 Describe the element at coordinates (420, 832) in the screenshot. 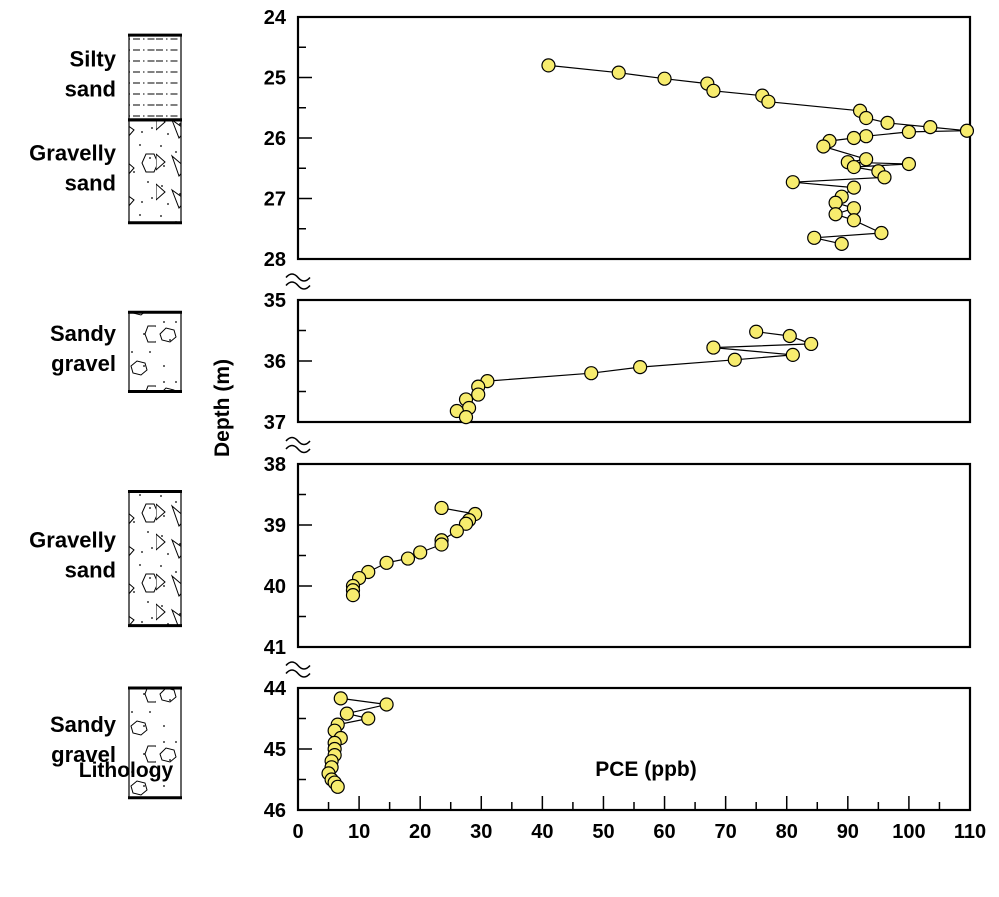

I see `x-tick-label: 20` at that location.